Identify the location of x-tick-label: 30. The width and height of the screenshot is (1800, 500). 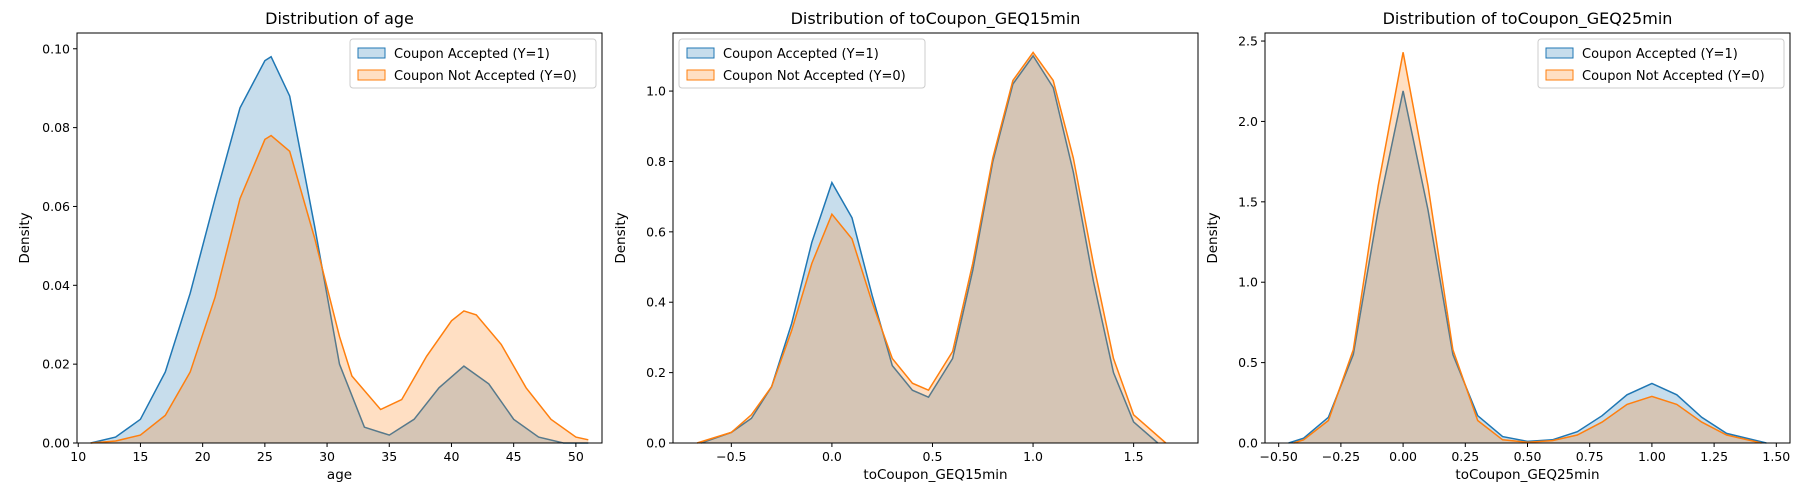
(327, 456).